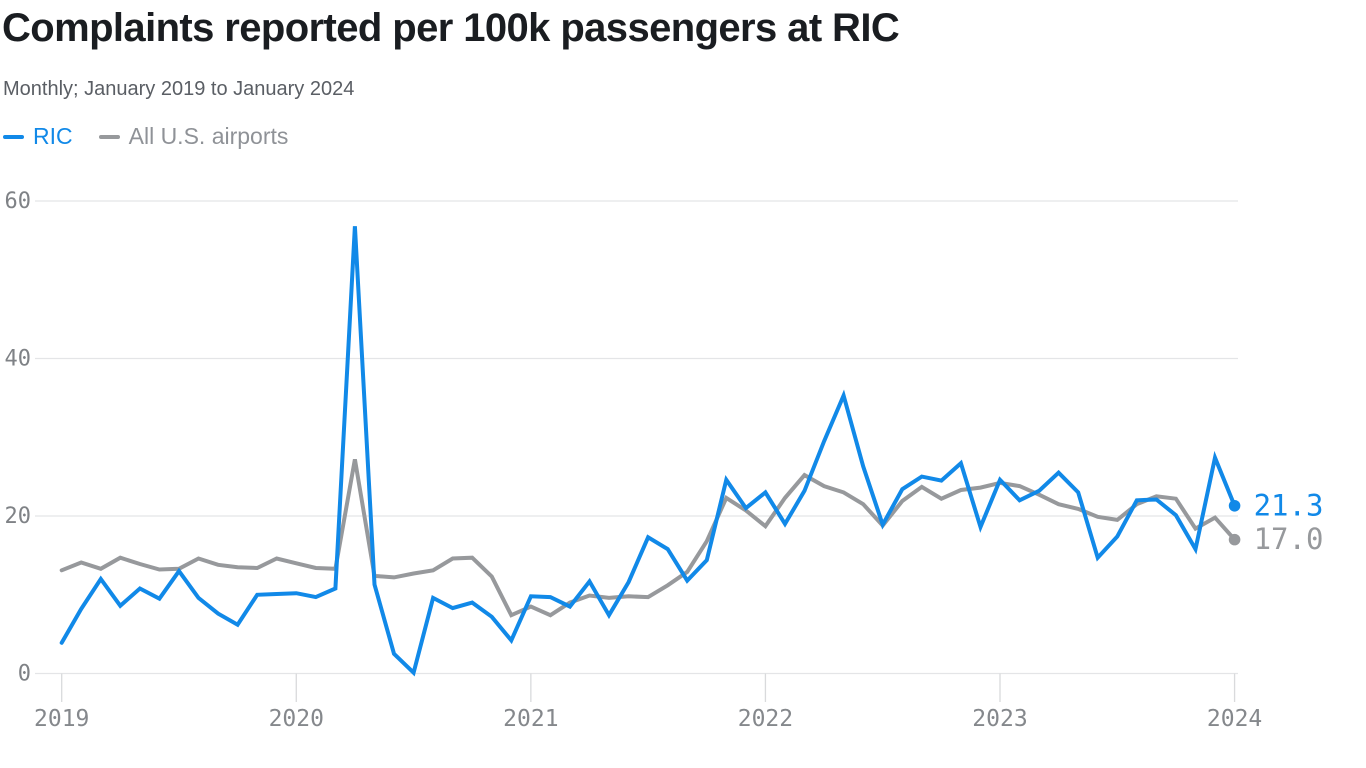 This screenshot has height=768, width=1366. I want to click on legend-item-all-us-airports: All U.S. airports, so click(193, 136).